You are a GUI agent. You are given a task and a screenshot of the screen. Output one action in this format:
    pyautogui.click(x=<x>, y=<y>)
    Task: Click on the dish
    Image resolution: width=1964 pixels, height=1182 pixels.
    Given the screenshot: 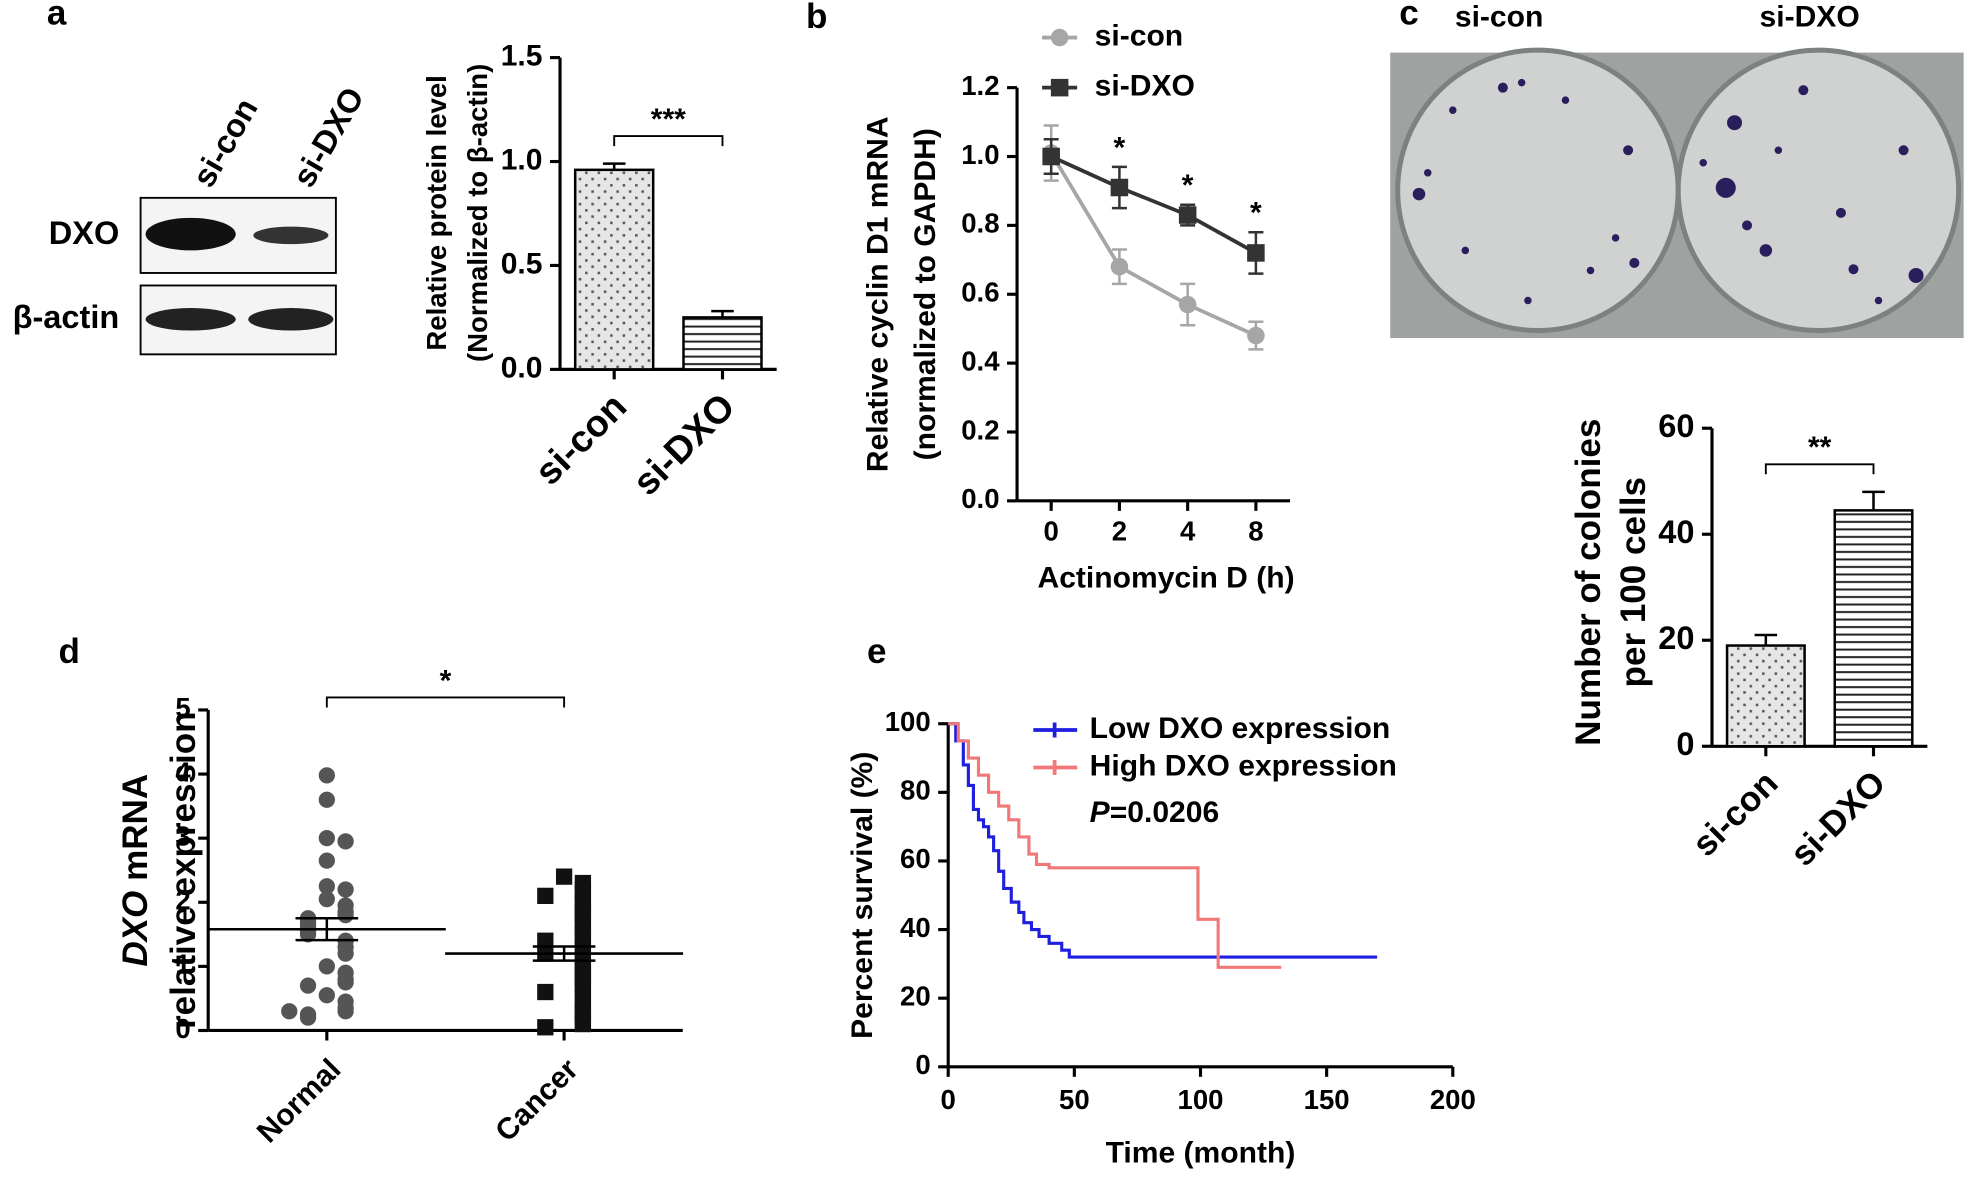 What is the action you would take?
    pyautogui.click(x=1818, y=190)
    